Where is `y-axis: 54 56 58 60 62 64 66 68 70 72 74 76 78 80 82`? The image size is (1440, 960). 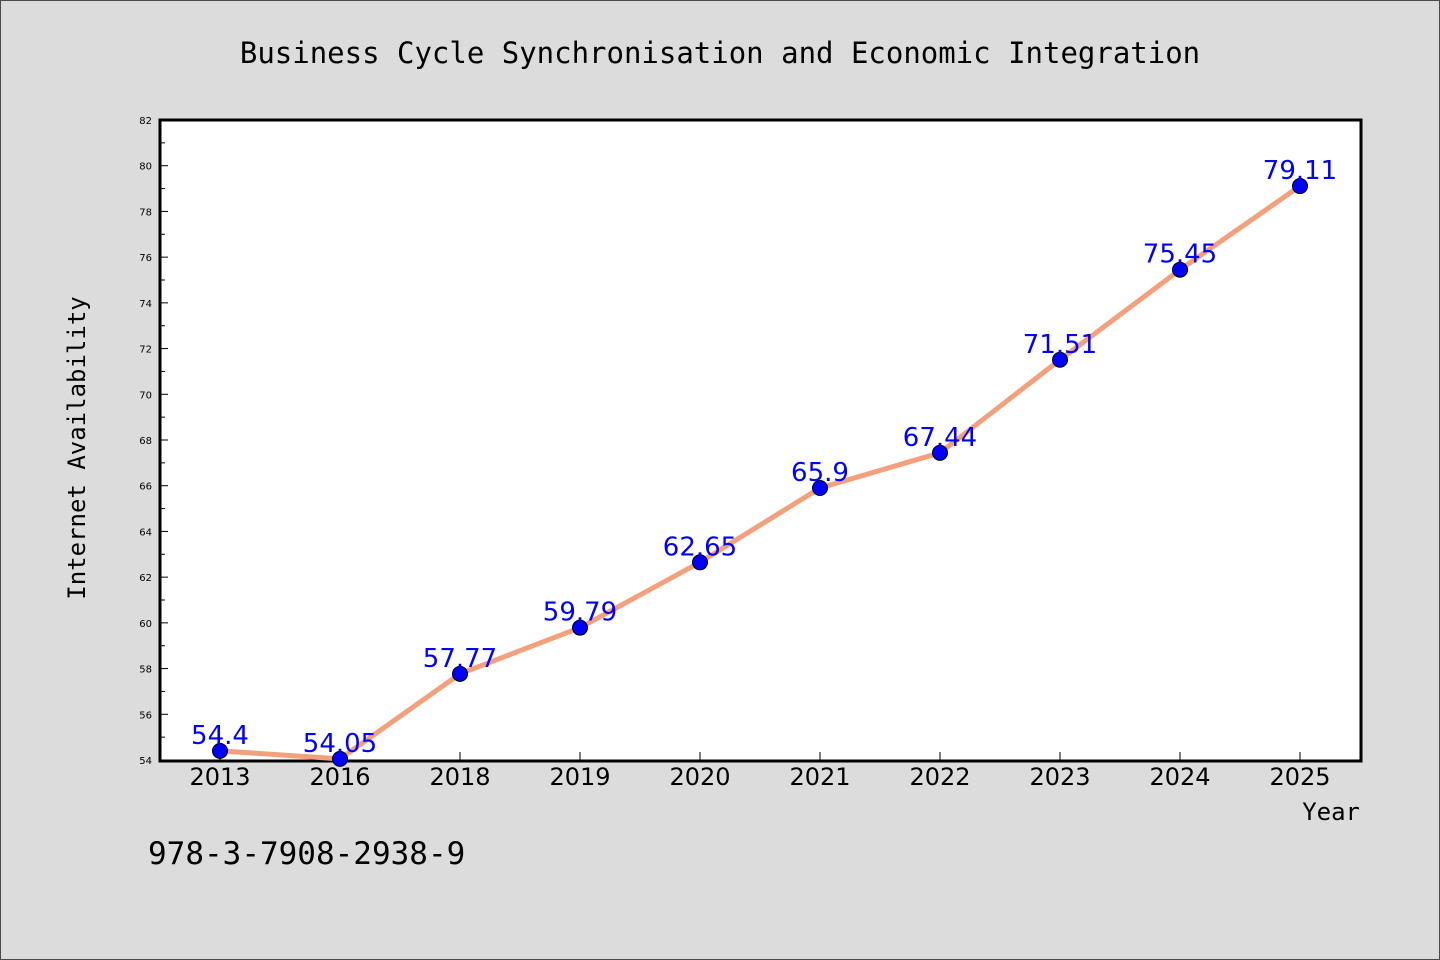
y-axis: 54 56 58 60 62 64 66 68 70 72 74 76 78 80 82 is located at coordinates (153, 441).